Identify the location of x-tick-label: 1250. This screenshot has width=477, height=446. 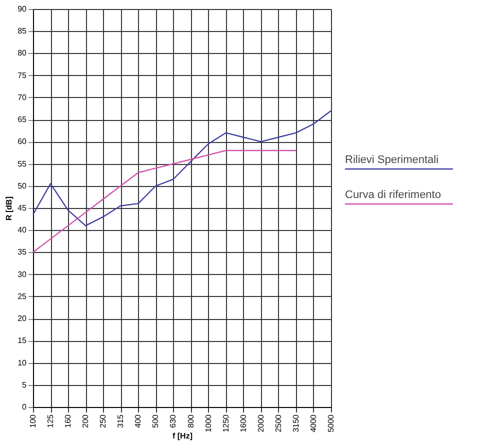
(225, 423).